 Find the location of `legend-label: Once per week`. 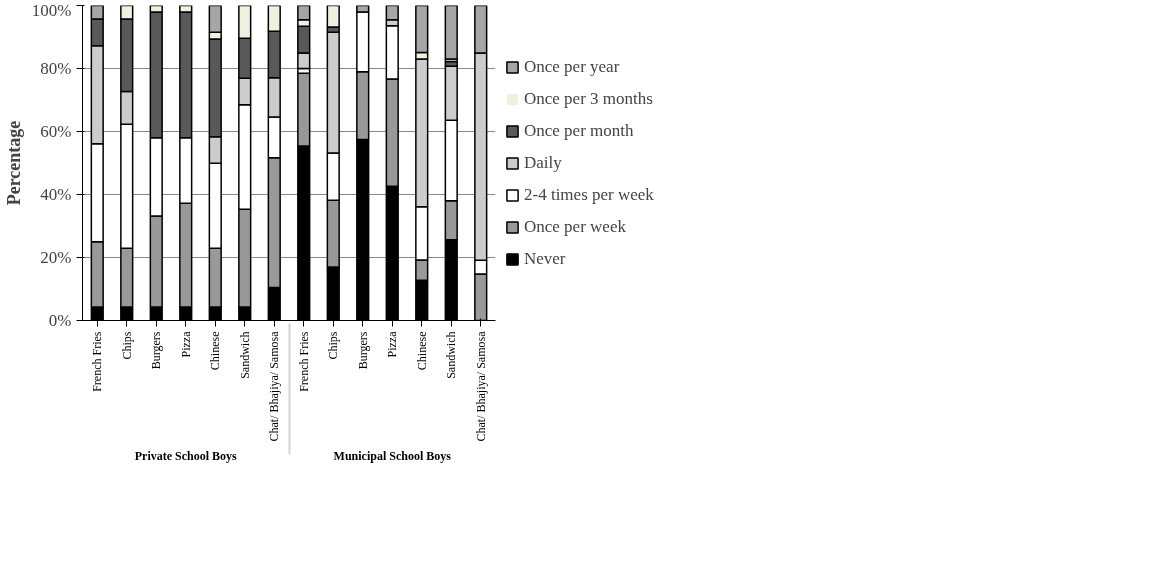

legend-label: Once per week is located at coordinates (575, 226).